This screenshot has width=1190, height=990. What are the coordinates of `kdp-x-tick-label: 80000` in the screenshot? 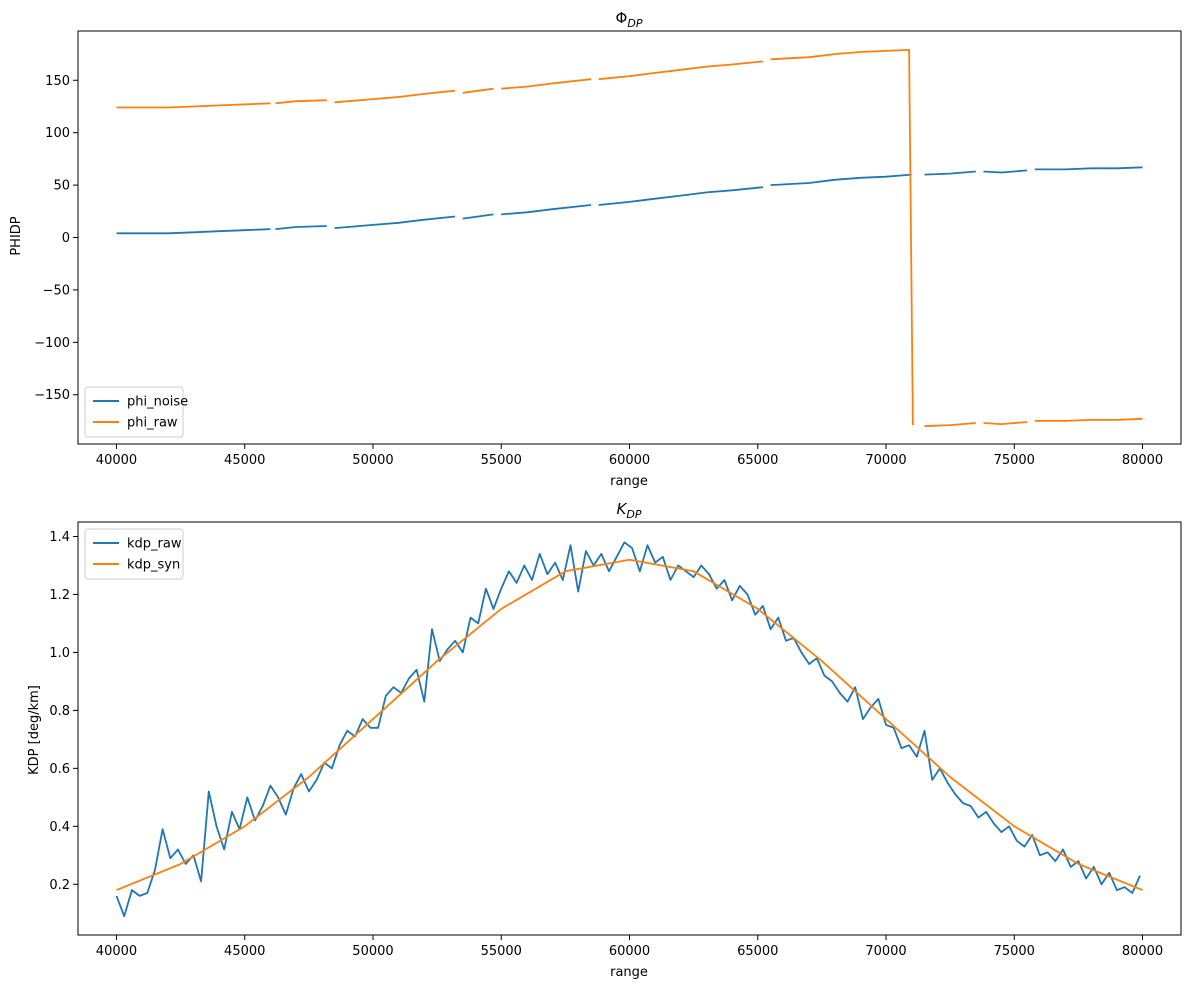 It's located at (1142, 951).